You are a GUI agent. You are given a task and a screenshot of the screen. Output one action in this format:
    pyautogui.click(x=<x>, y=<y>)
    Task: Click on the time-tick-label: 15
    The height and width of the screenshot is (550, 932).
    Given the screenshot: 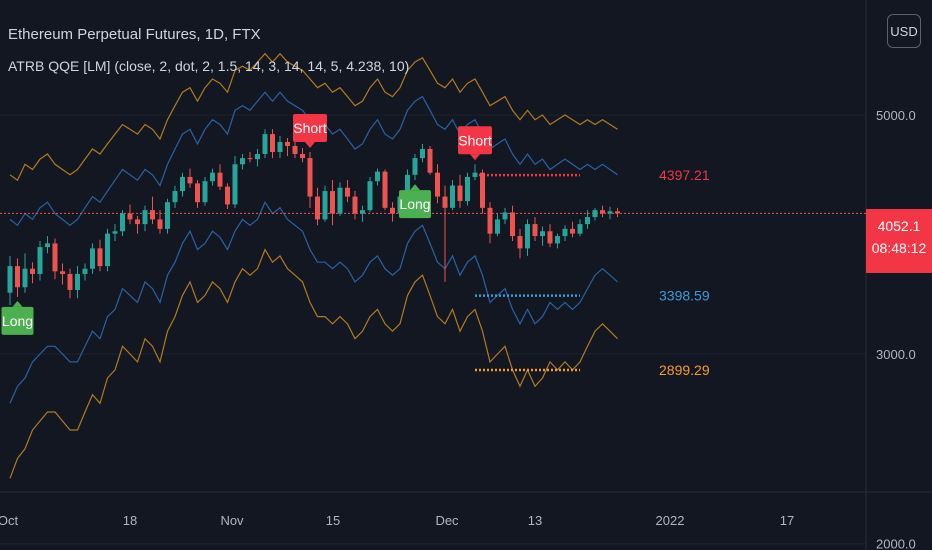 What is the action you would take?
    pyautogui.click(x=333, y=520)
    